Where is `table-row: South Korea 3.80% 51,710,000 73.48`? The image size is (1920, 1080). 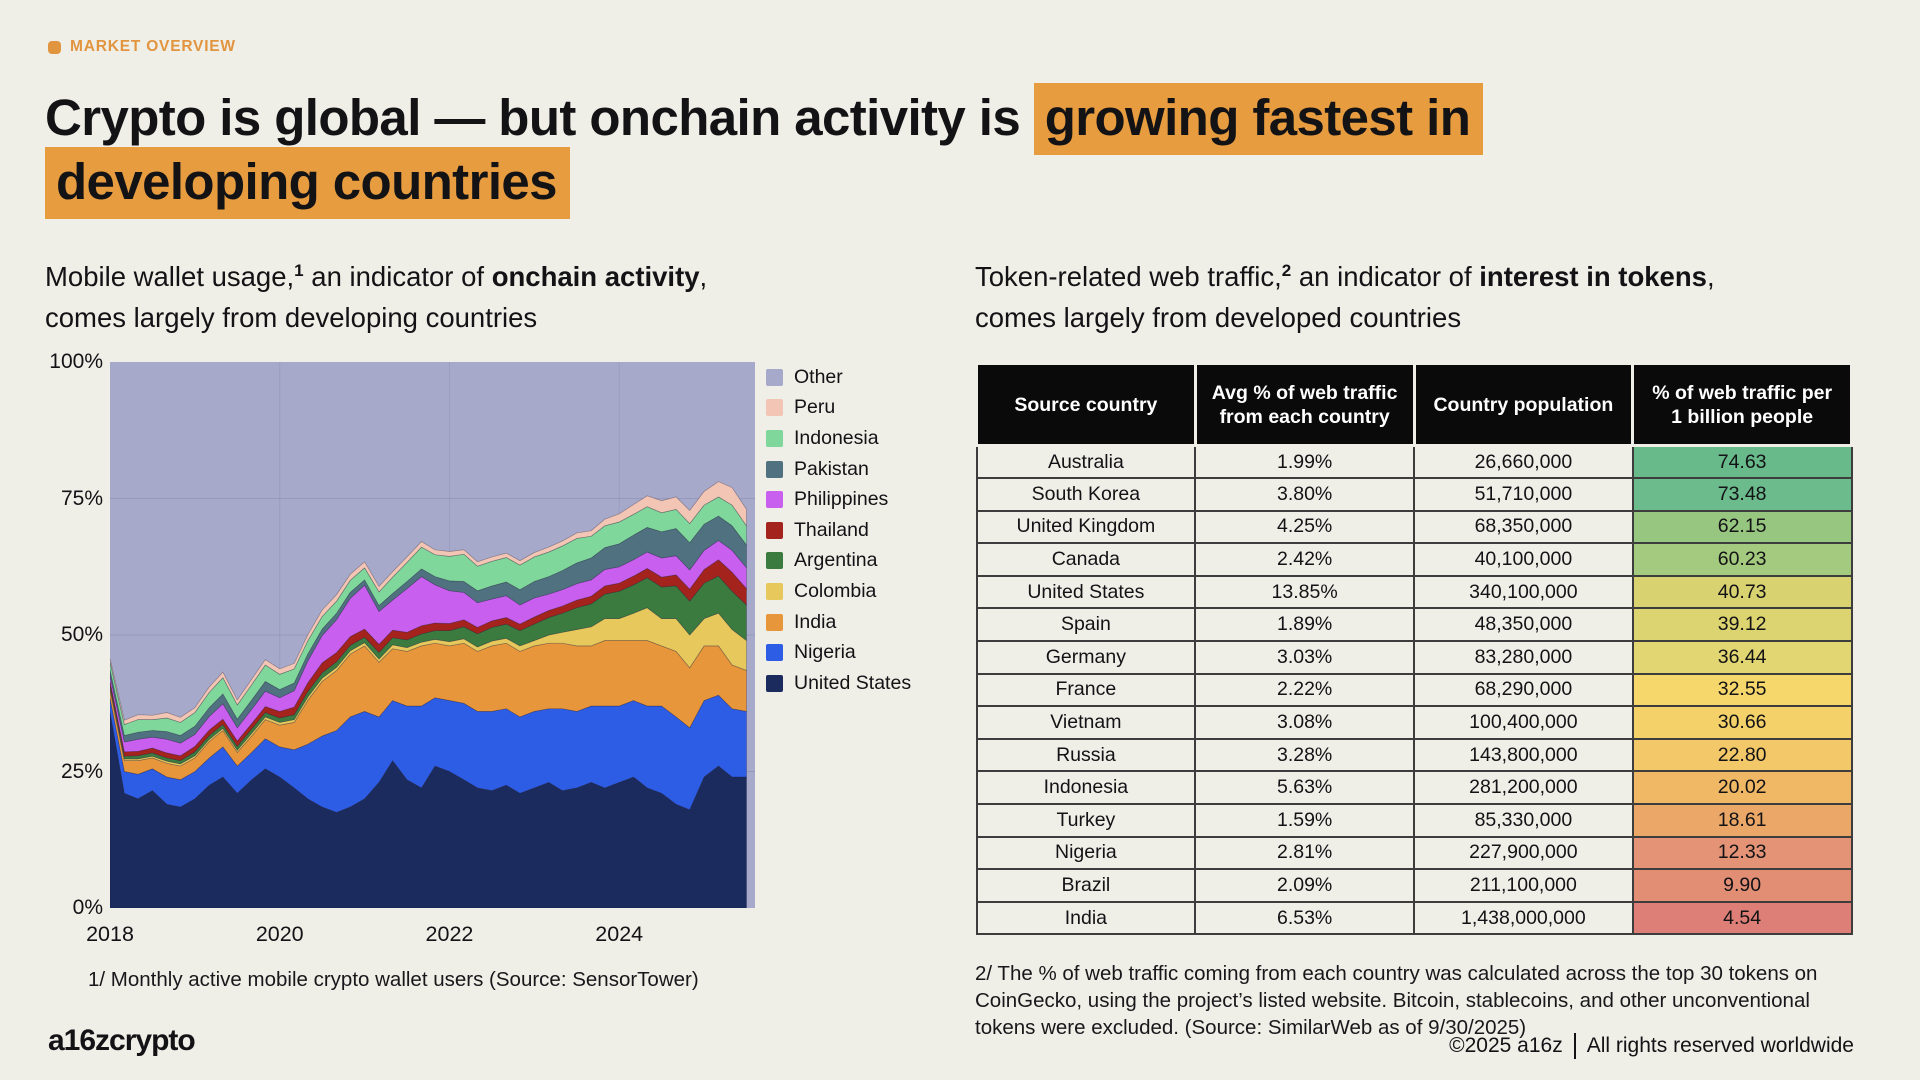 table-row: South Korea 3.80% 51,710,000 73.48 is located at coordinates (1414, 494).